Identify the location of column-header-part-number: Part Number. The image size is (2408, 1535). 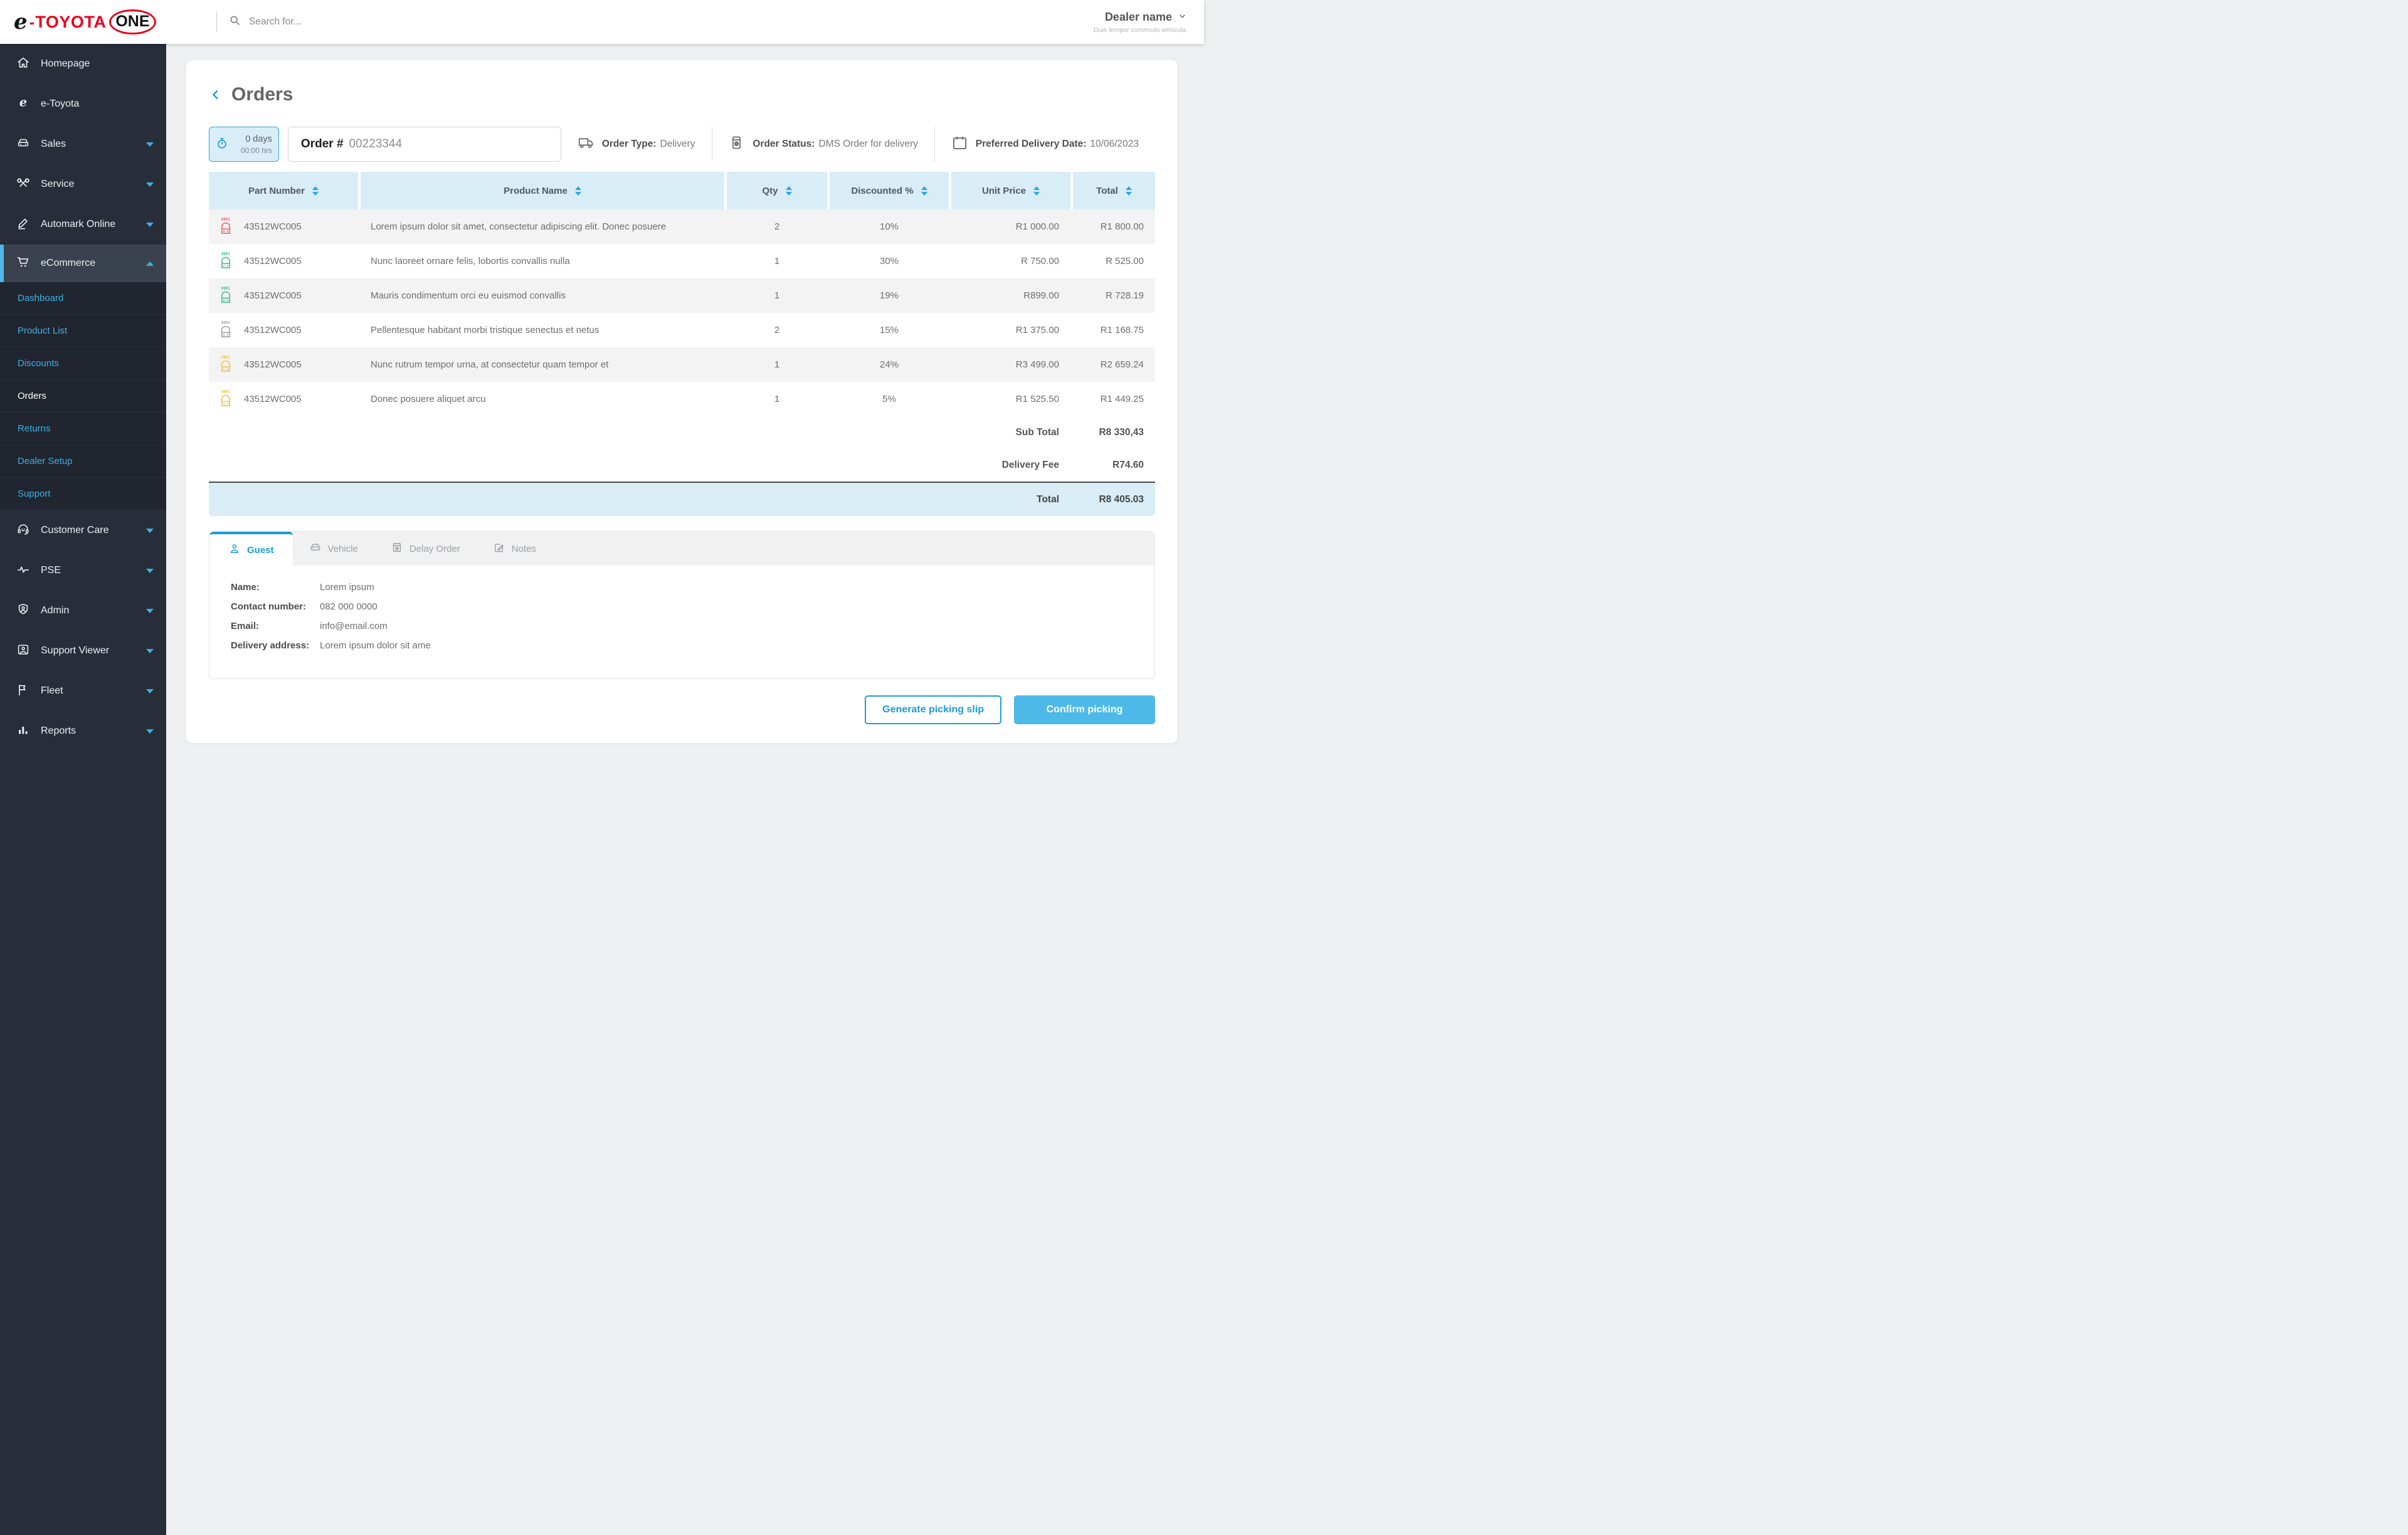
(283, 190).